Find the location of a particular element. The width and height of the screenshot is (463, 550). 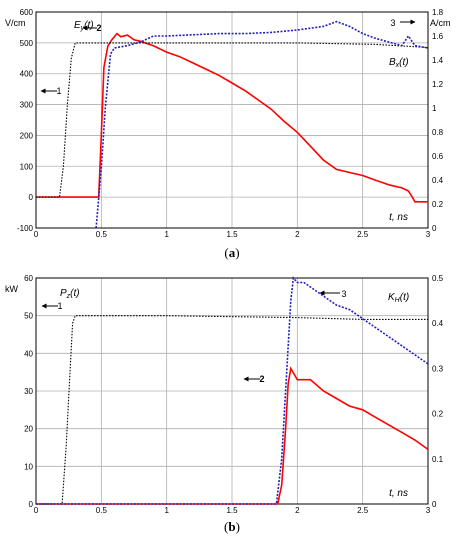

left-tick-label: 10 is located at coordinates (28, 466).